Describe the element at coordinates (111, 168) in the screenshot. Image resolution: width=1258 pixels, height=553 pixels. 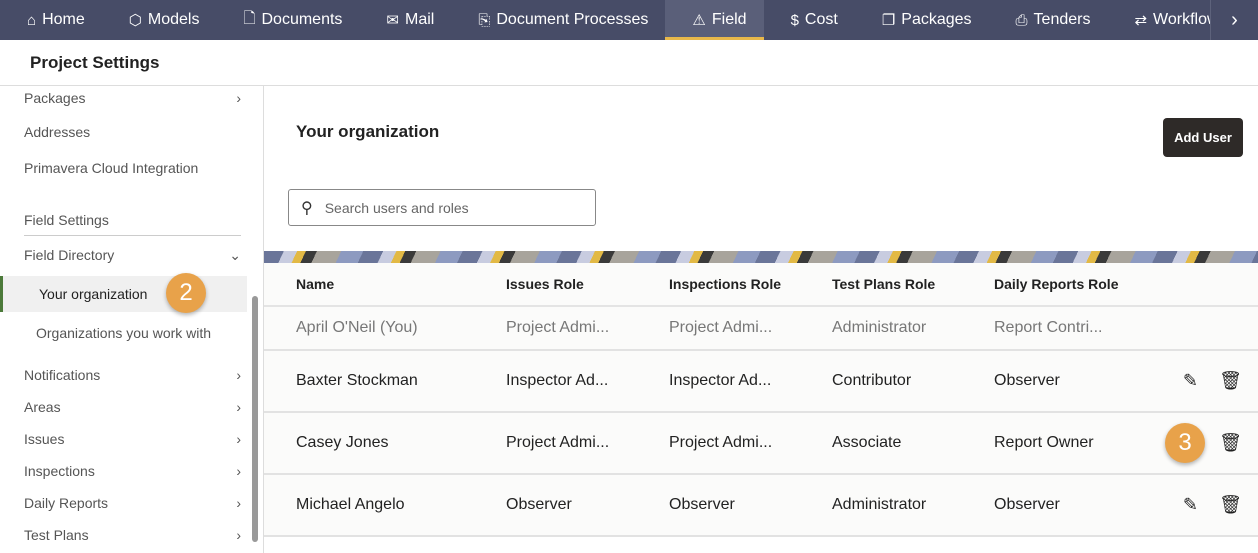
I see `sidebar-item-label: Primavera Cloud Integration` at that location.